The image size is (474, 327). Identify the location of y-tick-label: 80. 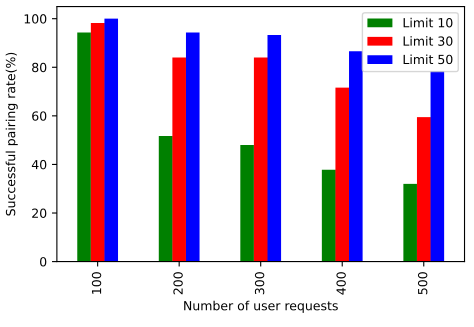
(39, 67).